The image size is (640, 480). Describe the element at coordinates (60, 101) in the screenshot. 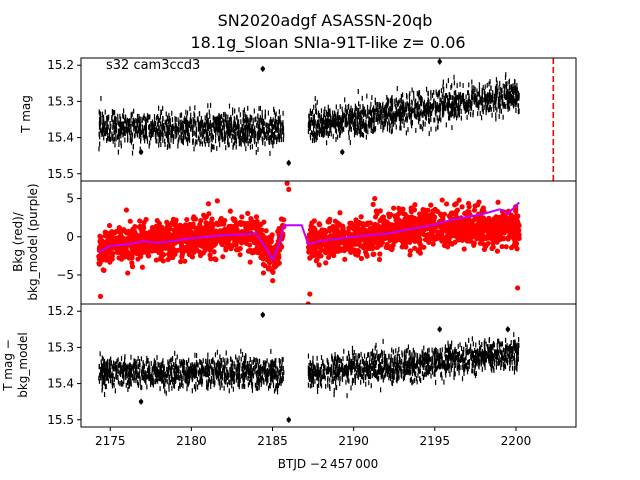

I see `ytick-label: 15.3` at that location.